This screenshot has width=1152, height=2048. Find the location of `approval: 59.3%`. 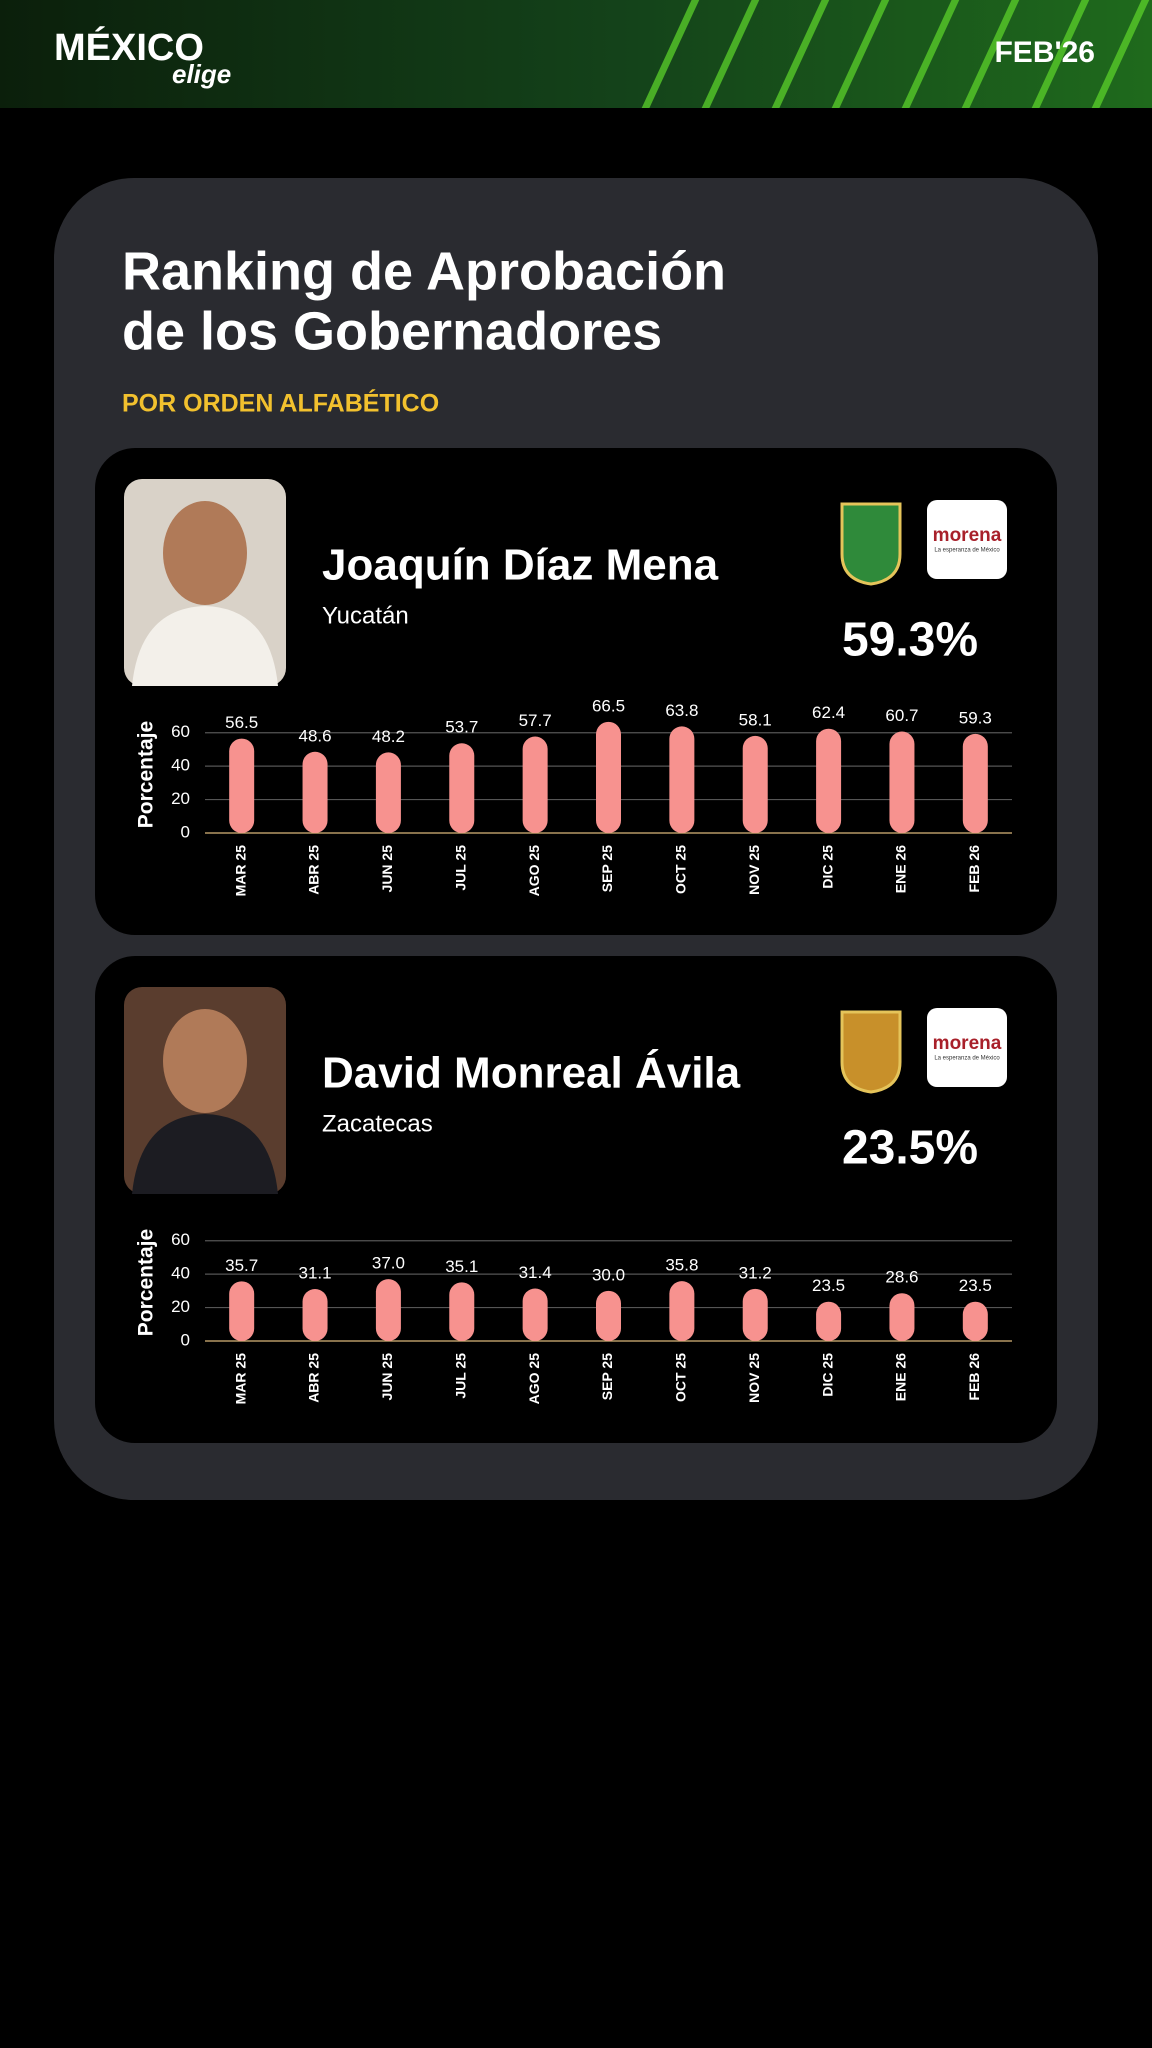

approval: 59.3% is located at coordinates (910, 640).